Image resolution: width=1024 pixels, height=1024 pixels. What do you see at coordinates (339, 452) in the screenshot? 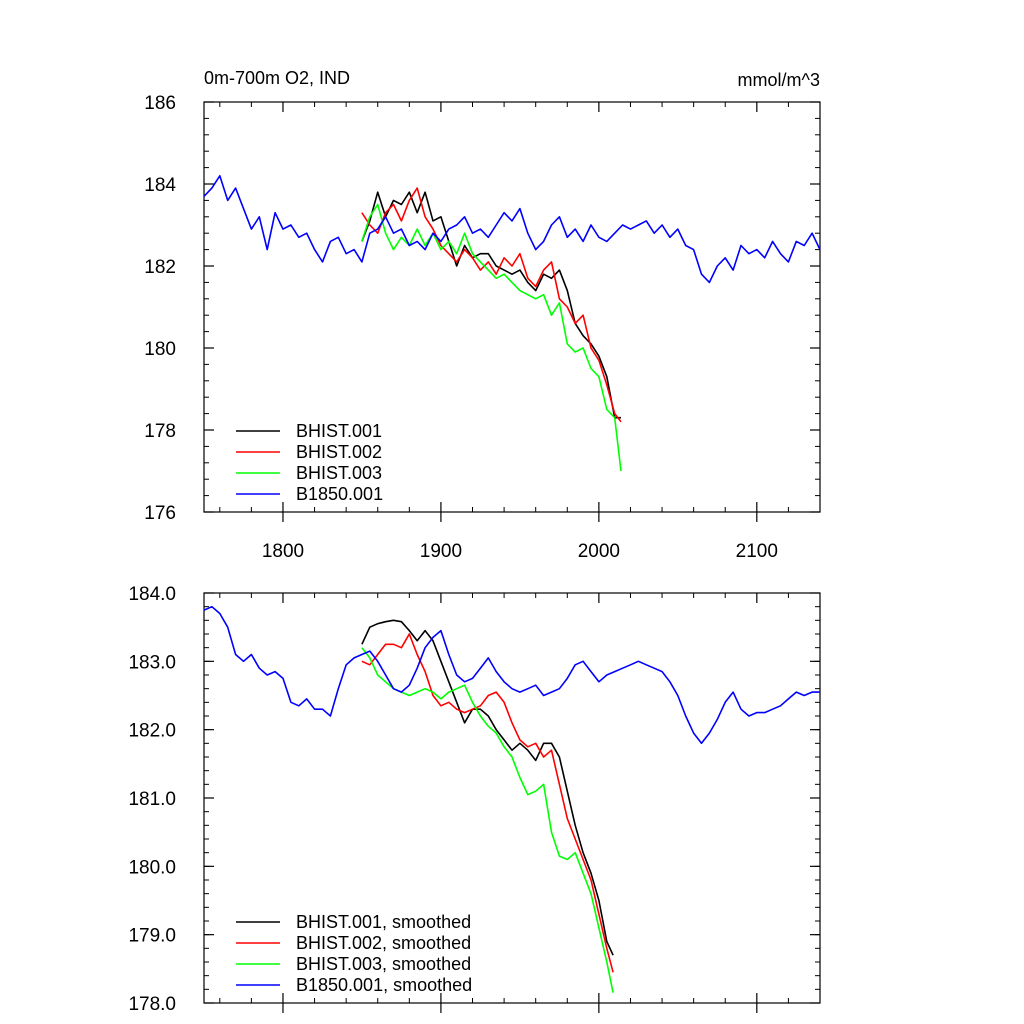
I see `legend-label: BHIST.002` at bounding box center [339, 452].